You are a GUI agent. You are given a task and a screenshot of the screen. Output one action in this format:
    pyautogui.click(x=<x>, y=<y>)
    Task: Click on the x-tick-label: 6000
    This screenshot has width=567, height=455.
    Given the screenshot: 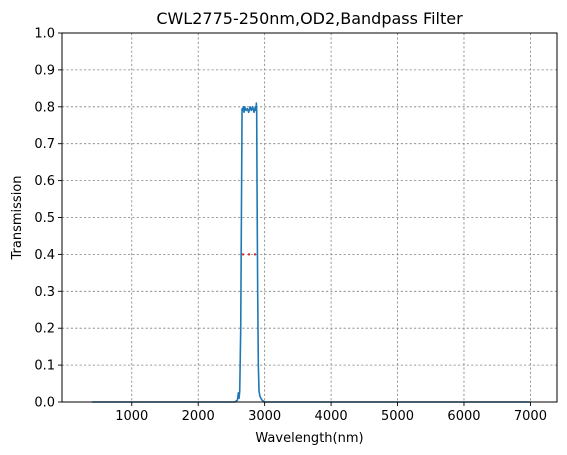 What is the action you would take?
    pyautogui.click(x=463, y=416)
    